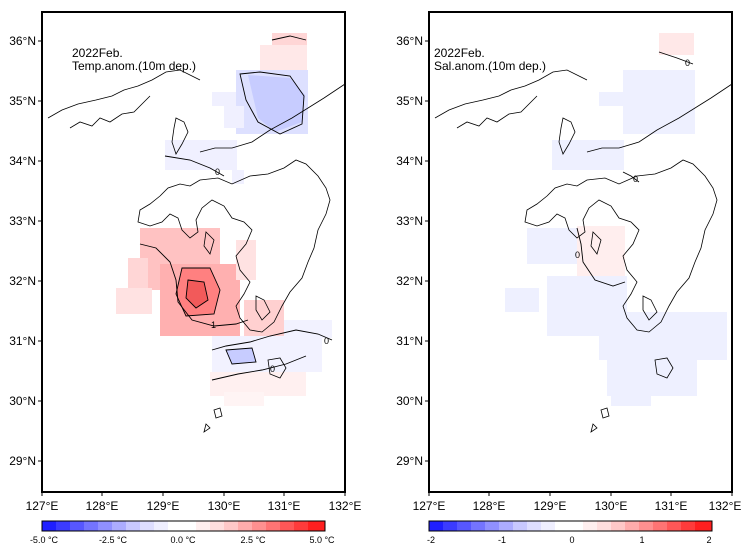 This screenshot has width=753, height=547. What do you see at coordinates (322, 540) in the screenshot?
I see `colorbar-label: 5.0 °C` at bounding box center [322, 540].